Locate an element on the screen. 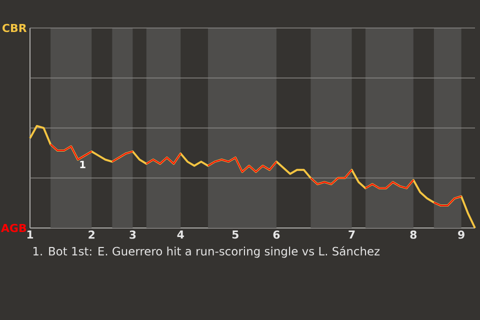 The height and width of the screenshot is (320, 480). x-tick-label: 7 is located at coordinates (351, 234).